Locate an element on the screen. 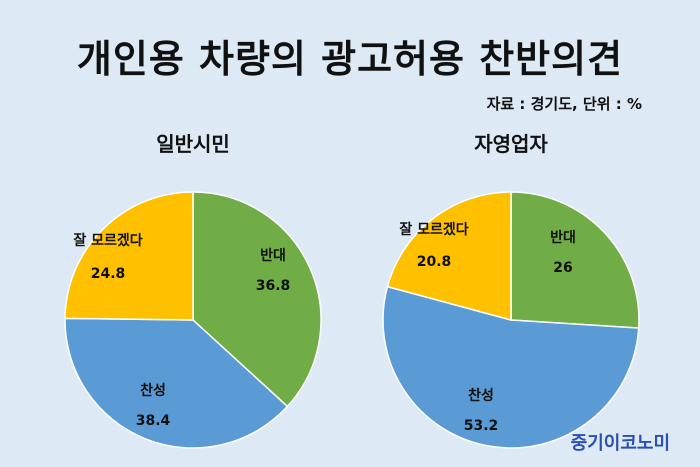  pie-0-label-1: 찬성 is located at coordinates (153, 390).